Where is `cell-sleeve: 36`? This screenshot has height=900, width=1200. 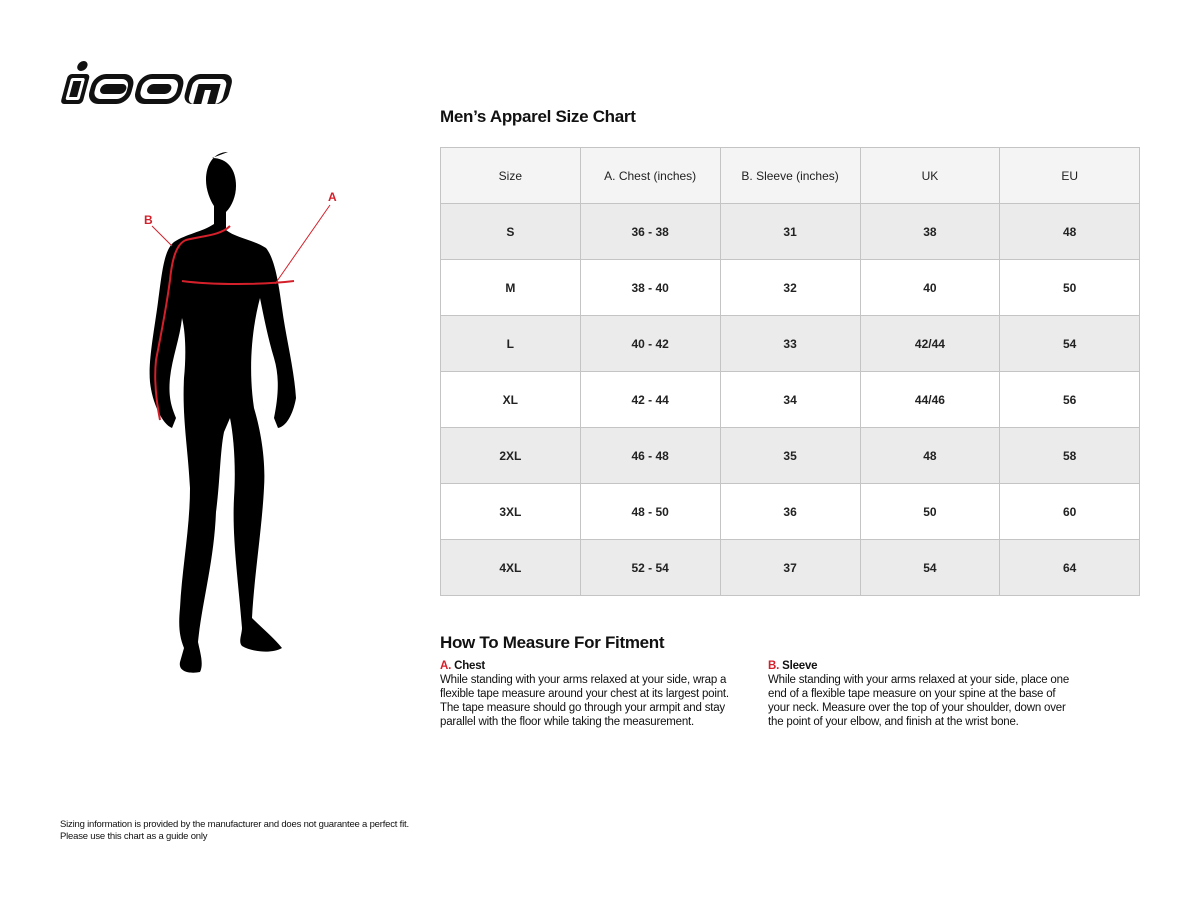
cell-sleeve: 36 is located at coordinates (790, 511).